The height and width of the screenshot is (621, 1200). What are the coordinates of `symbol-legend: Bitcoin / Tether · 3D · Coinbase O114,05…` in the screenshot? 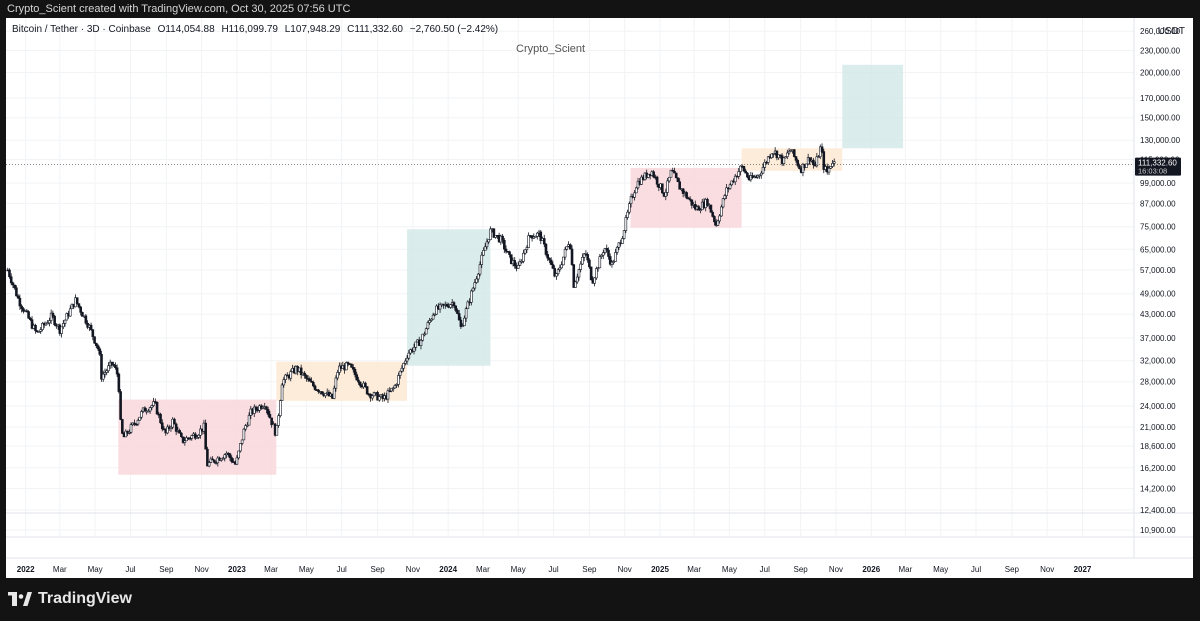 It's located at (255, 29).